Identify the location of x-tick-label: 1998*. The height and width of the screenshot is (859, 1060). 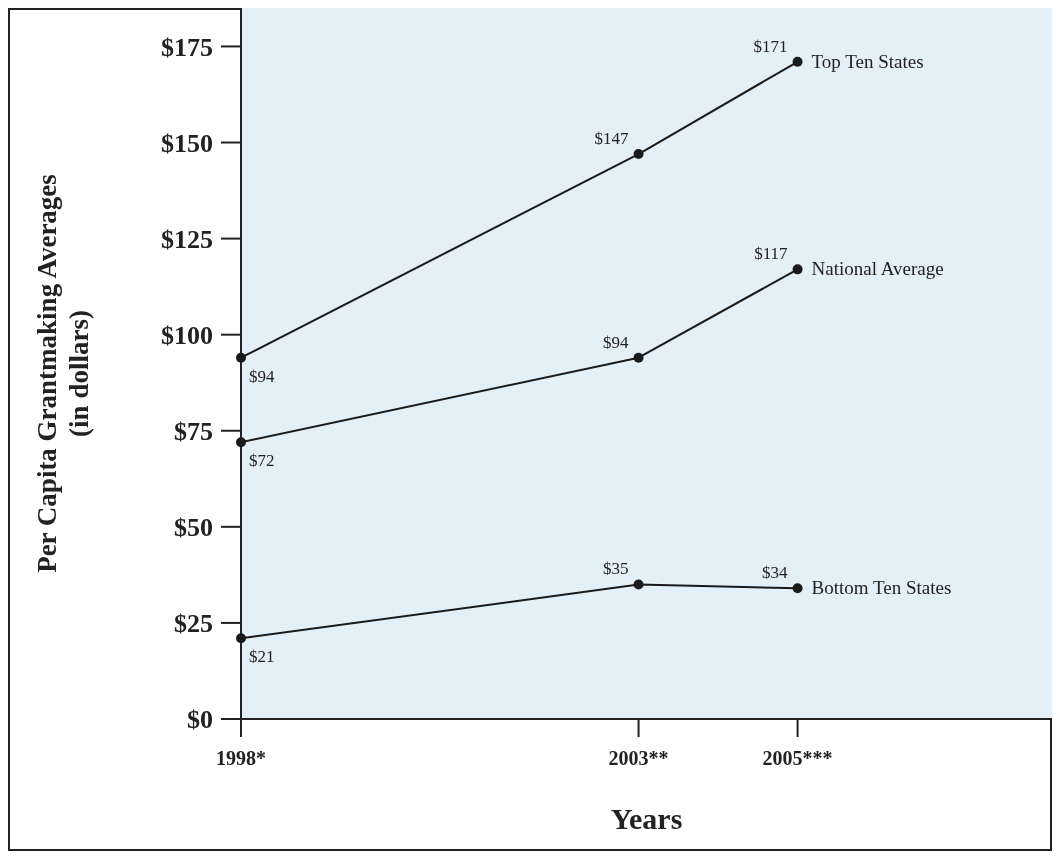
(241, 758).